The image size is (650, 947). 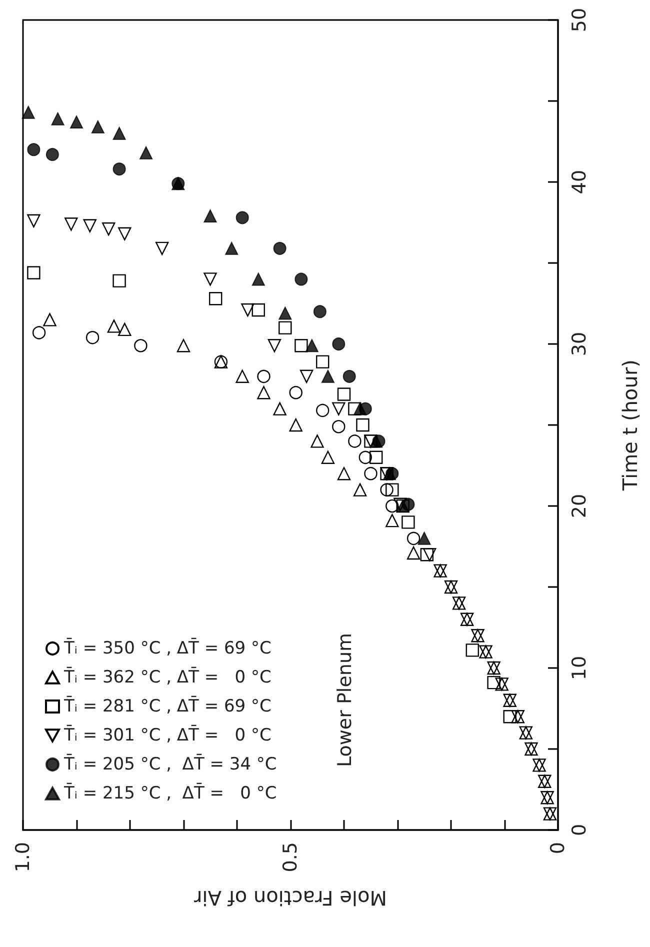 What do you see at coordinates (167, 735) in the screenshot?
I see `legend-label: T̄ᵢ = 301 °C , ΔT̄ = 0 °C` at bounding box center [167, 735].